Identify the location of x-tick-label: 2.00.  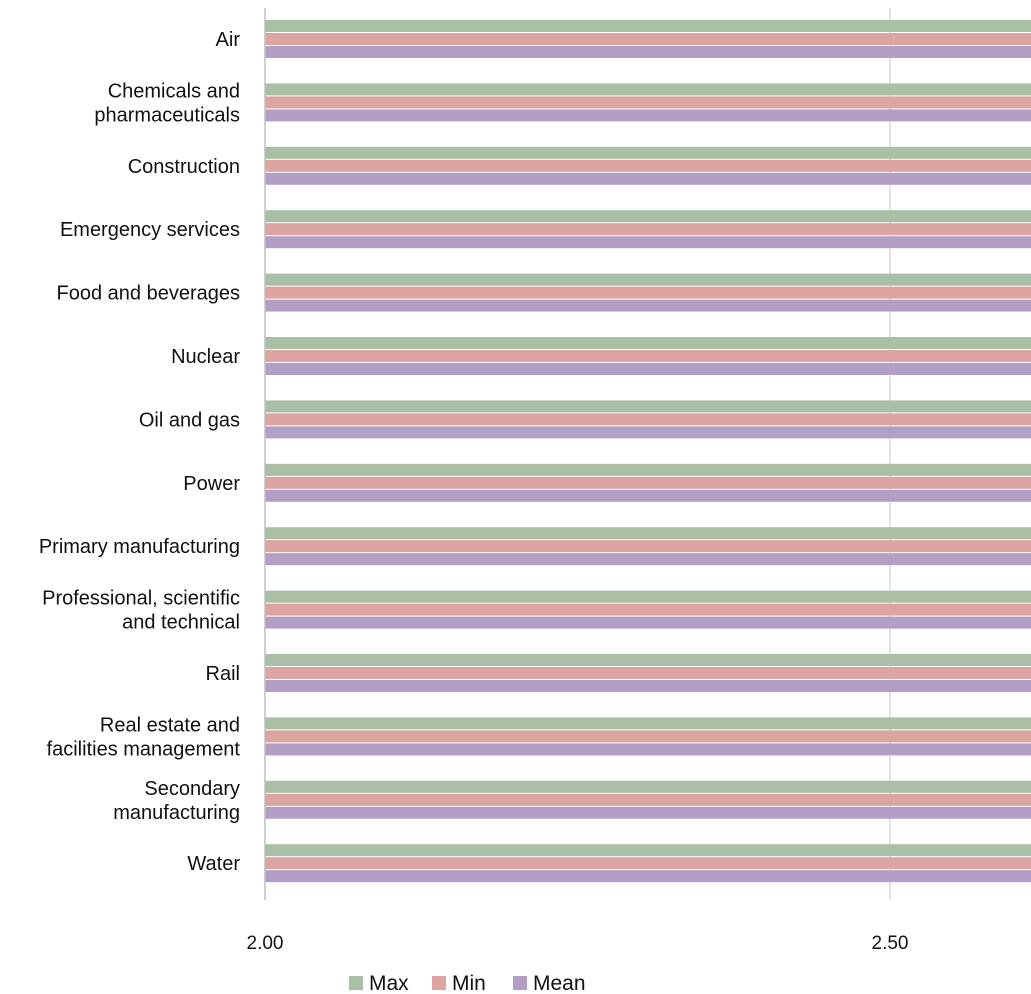
(265, 943).